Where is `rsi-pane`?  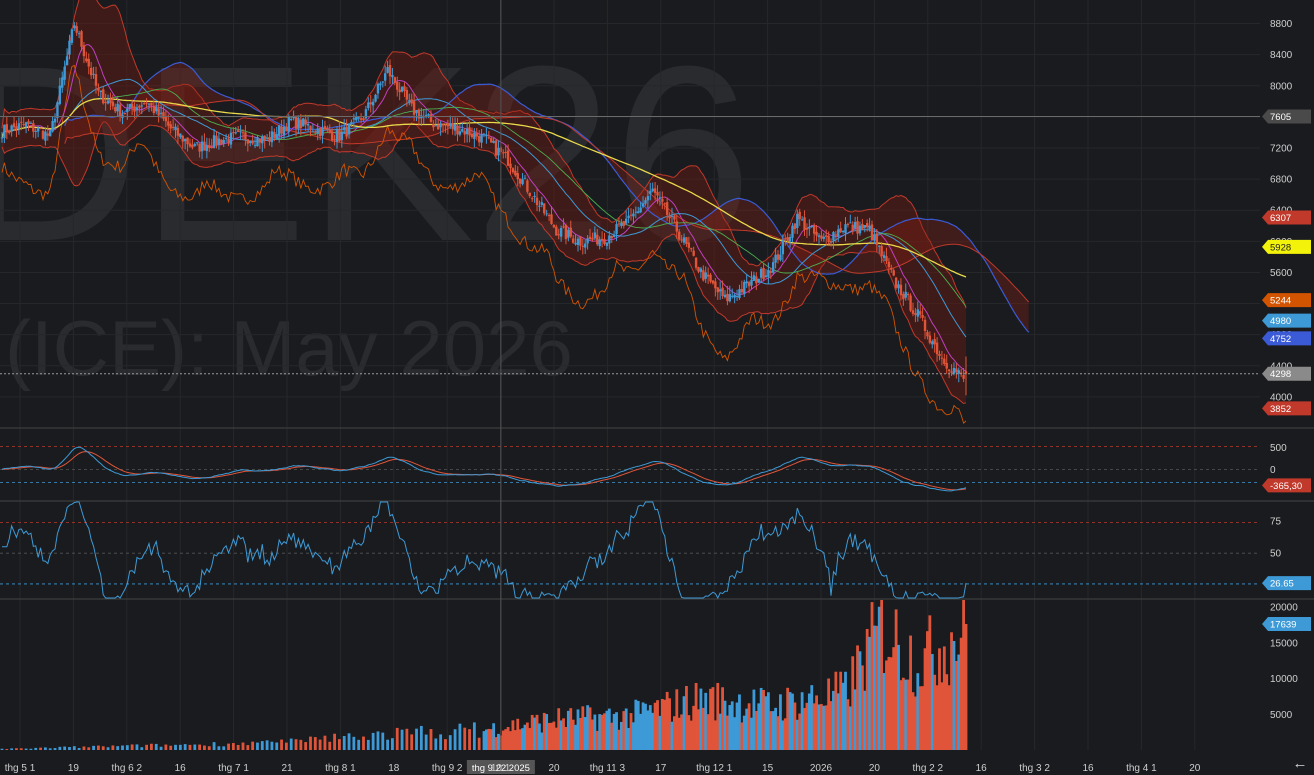
rsi-pane is located at coordinates (630, 550).